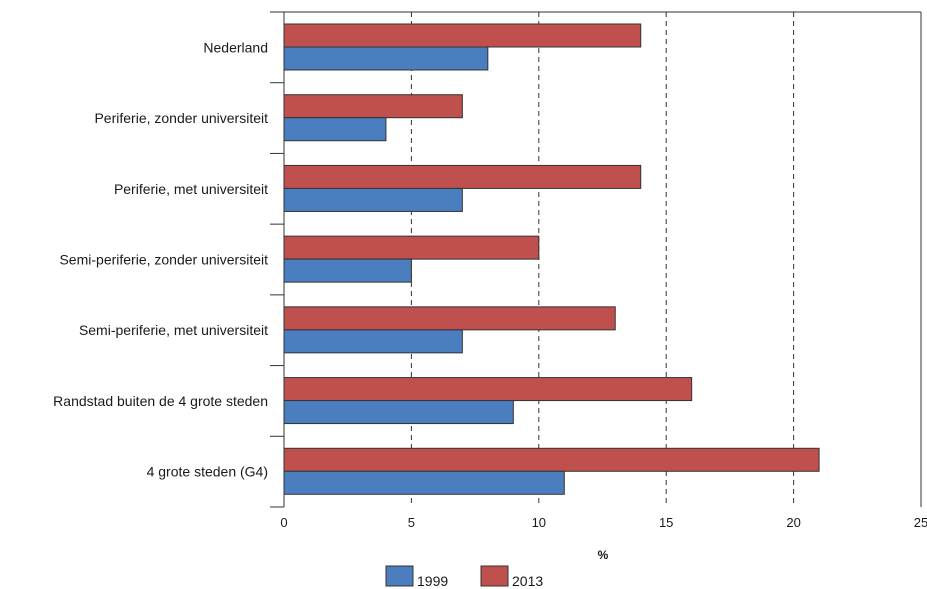  Describe the element at coordinates (793, 522) in the screenshot. I see `x-tick-label-20: 20` at that location.